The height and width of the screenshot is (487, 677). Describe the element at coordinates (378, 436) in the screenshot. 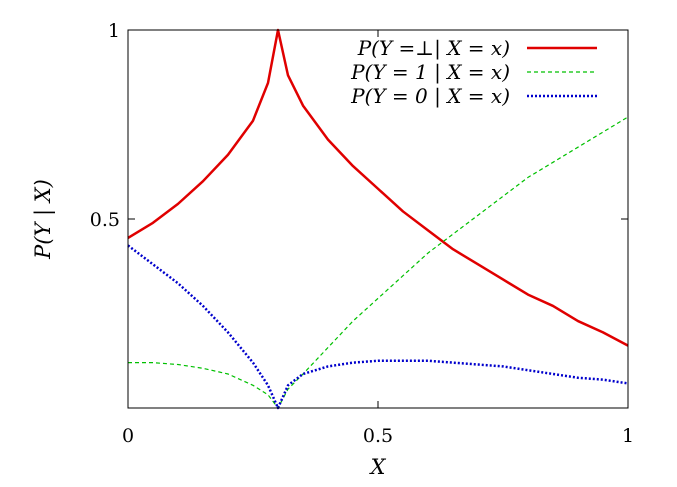

I see `x-tick-label: 0.5` at that location.